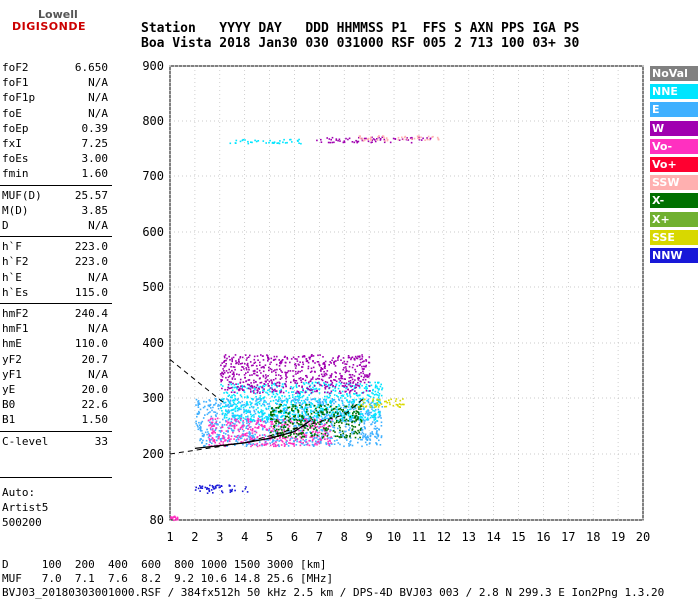 Image resolution: width=700 pixels, height=600 pixels. I want to click on param-label: B1, so click(9, 420).